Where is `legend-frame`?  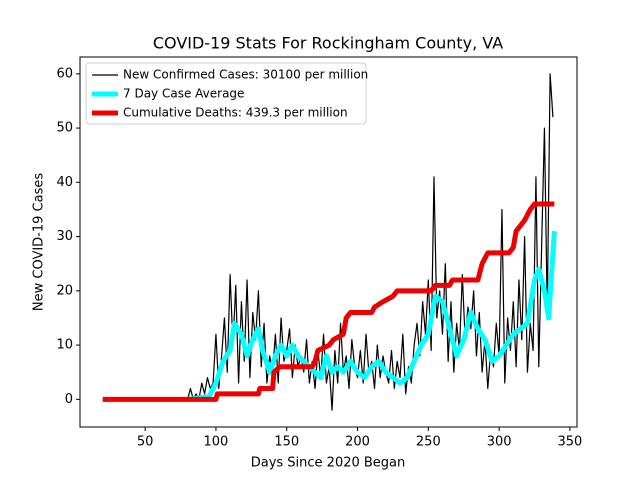 legend-frame is located at coordinates (226, 93).